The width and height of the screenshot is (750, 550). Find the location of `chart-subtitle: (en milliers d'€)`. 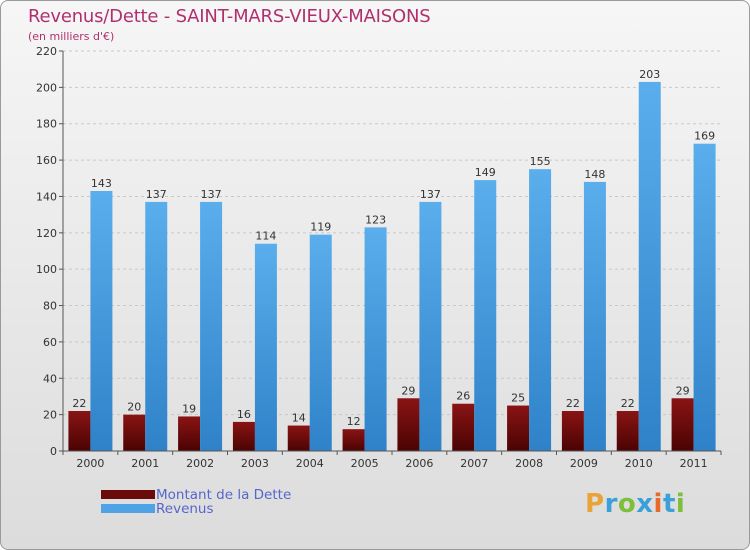

chart-subtitle: (en milliers d'€) is located at coordinates (71, 36).